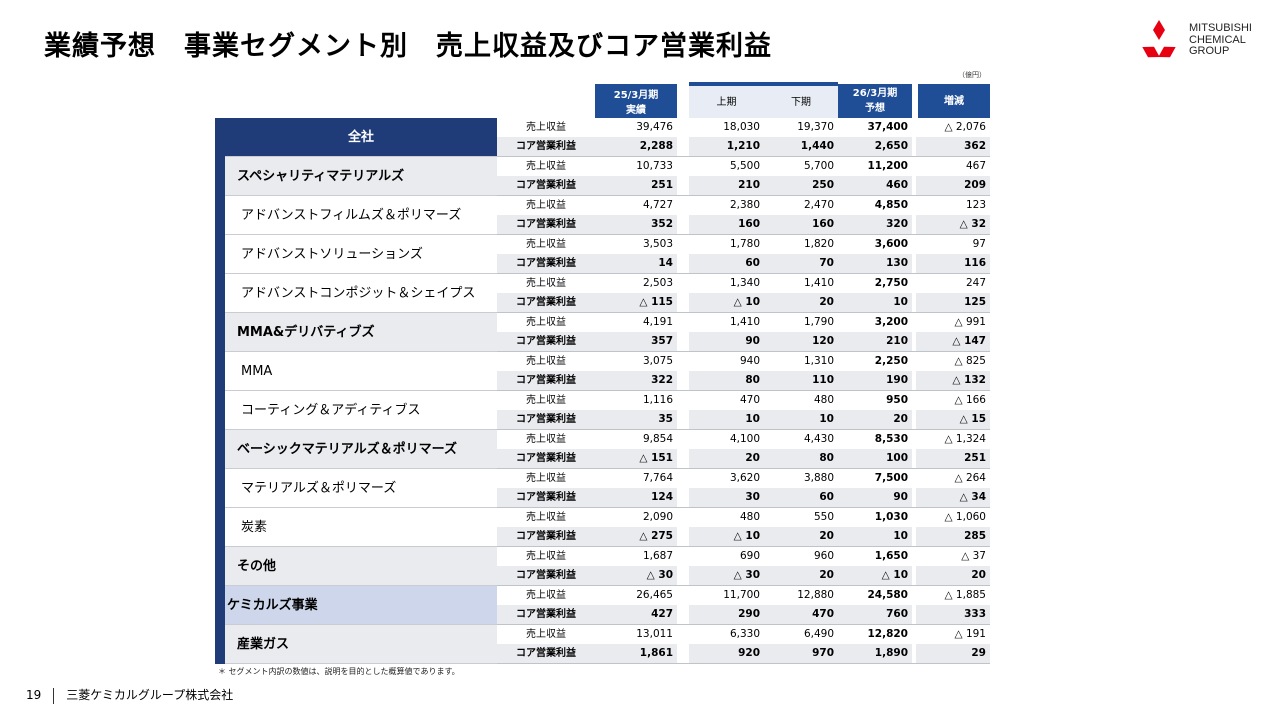  Describe the element at coordinates (801, 283) in the screenshot. I see `cell-fy26-h2: 1,410` at that location.